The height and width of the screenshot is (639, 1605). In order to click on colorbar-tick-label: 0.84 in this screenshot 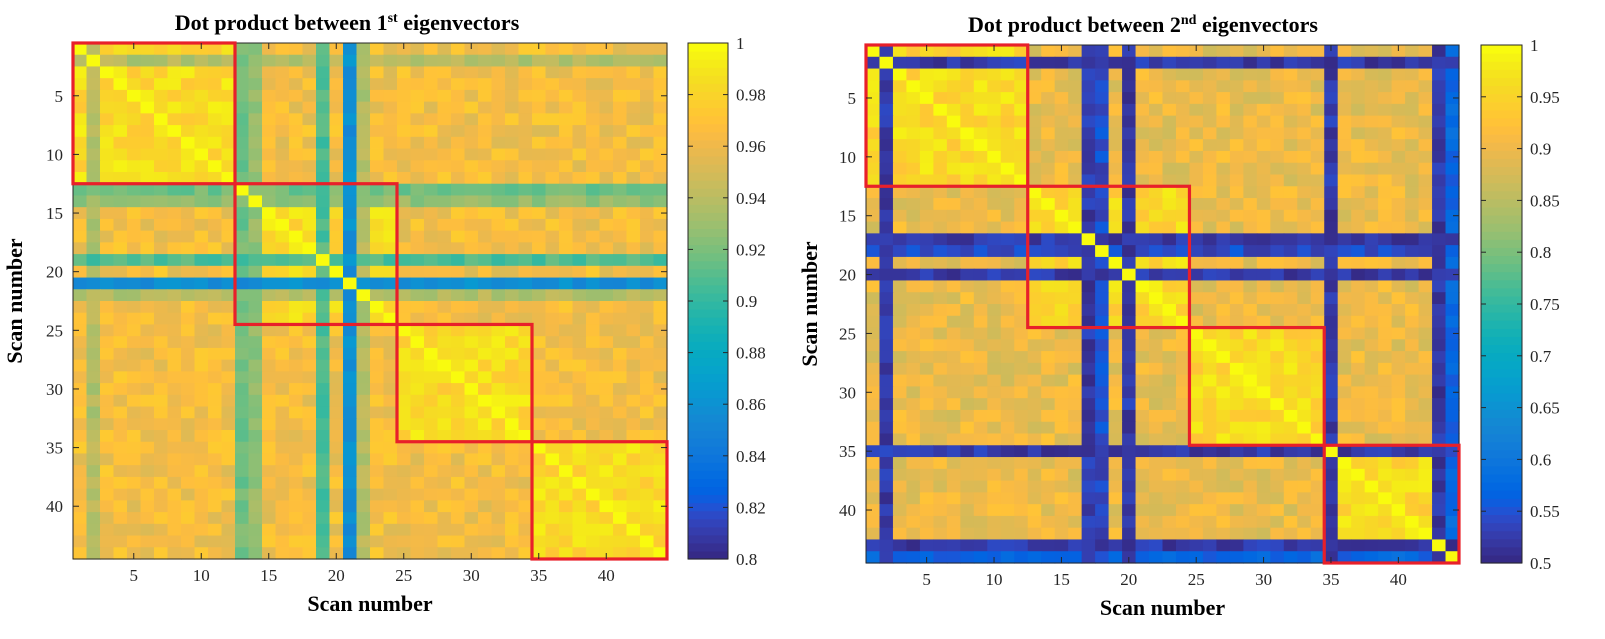, I will do `click(751, 456)`.